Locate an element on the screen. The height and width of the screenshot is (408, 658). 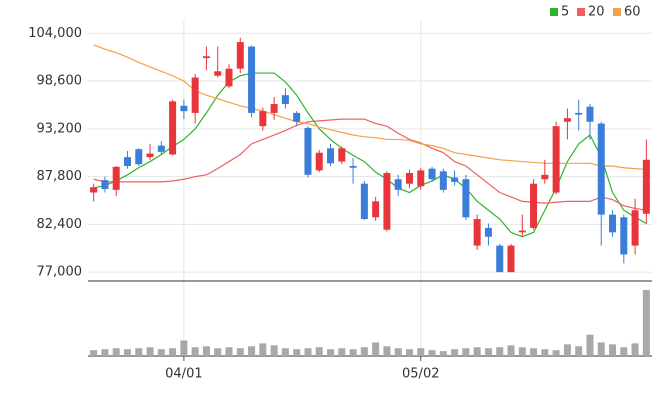
y-tick-label: 82,400 is located at coordinates (60, 224).